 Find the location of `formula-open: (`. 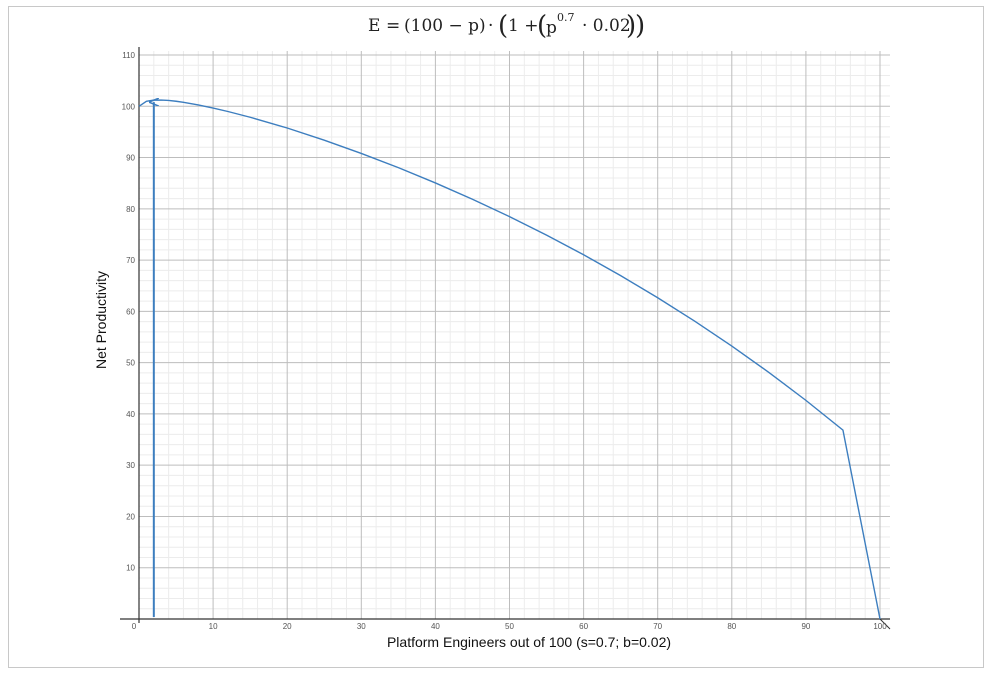

formula-open: ( is located at coordinates (503, 26).